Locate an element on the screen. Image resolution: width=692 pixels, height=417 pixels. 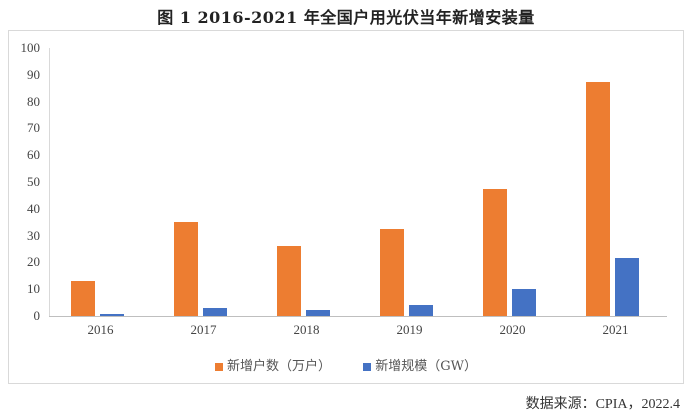
y-tick-label: 70 is located at coordinates (33, 128).